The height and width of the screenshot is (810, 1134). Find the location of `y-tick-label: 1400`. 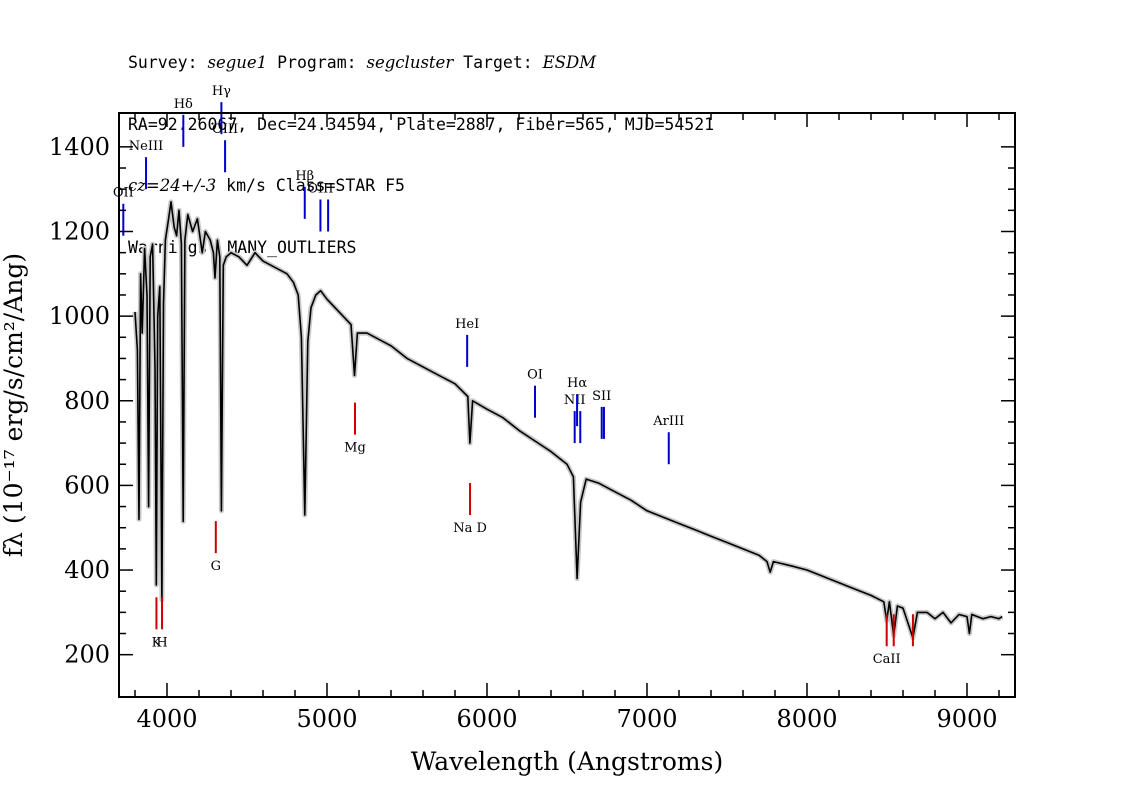

y-tick-label: 1400 is located at coordinates (79, 147).